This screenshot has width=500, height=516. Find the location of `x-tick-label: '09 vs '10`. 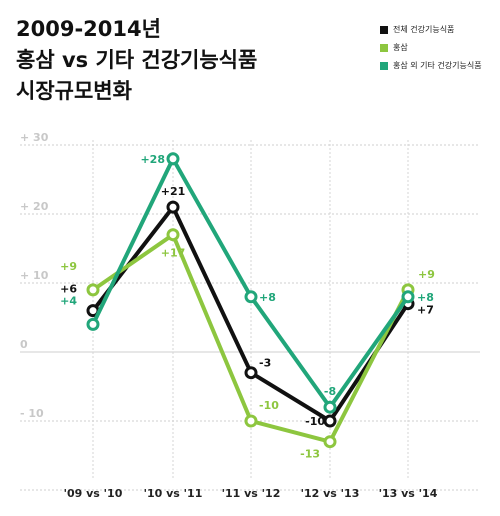

x-tick-label: '09 vs '10 is located at coordinates (93, 493).